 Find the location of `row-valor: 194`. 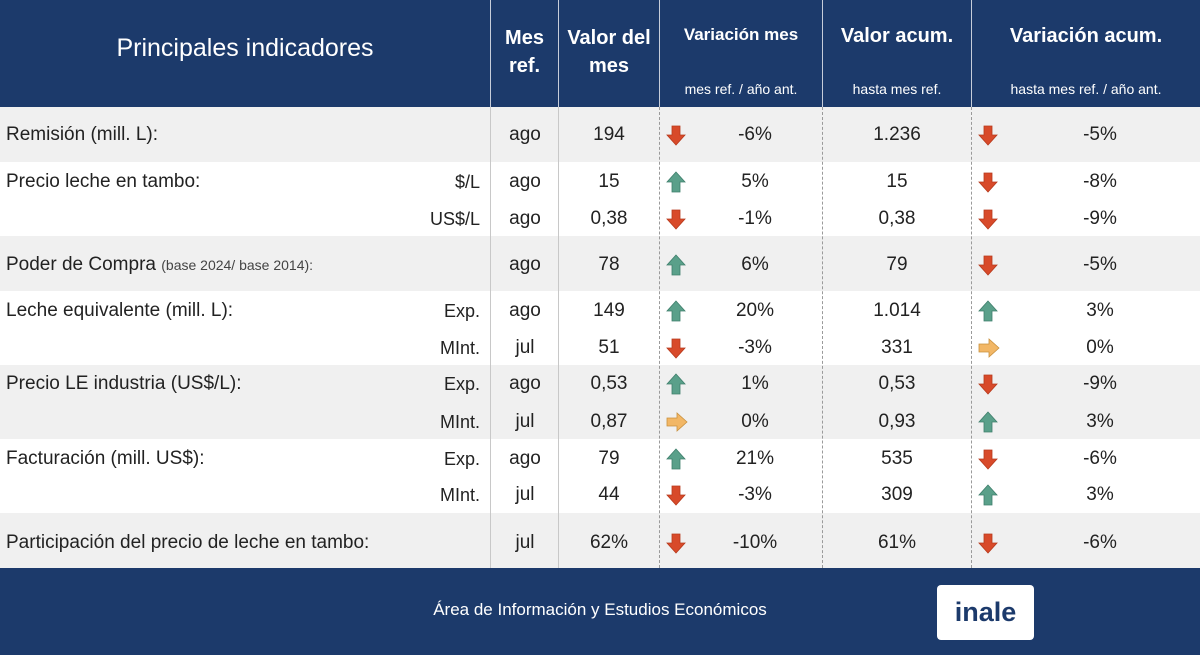

row-valor: 194 is located at coordinates (609, 134).